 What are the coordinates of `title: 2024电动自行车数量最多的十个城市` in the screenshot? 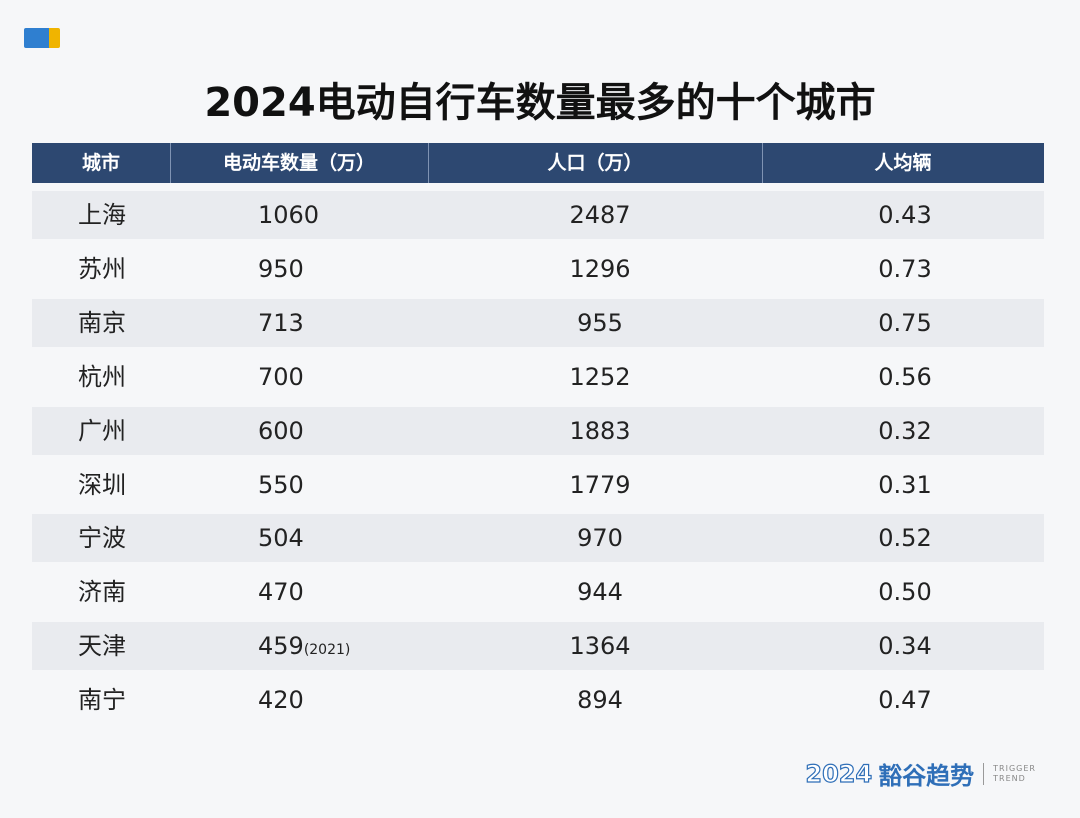 It's located at (540, 103).